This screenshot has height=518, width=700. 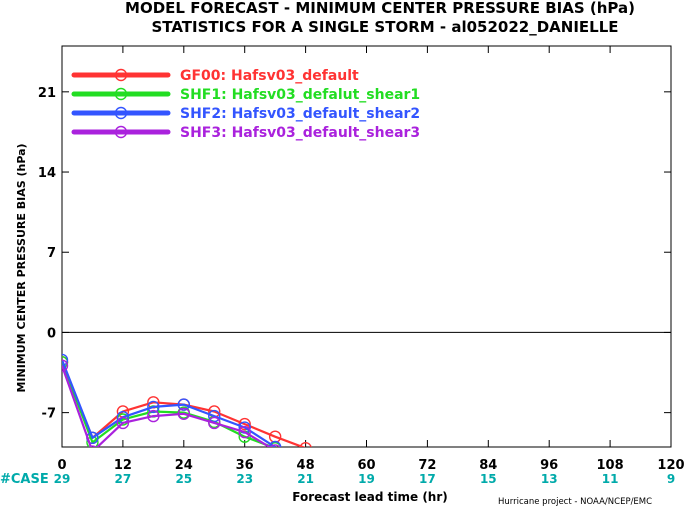 I want to click on x-tick-label: 120, so click(x=670, y=465).